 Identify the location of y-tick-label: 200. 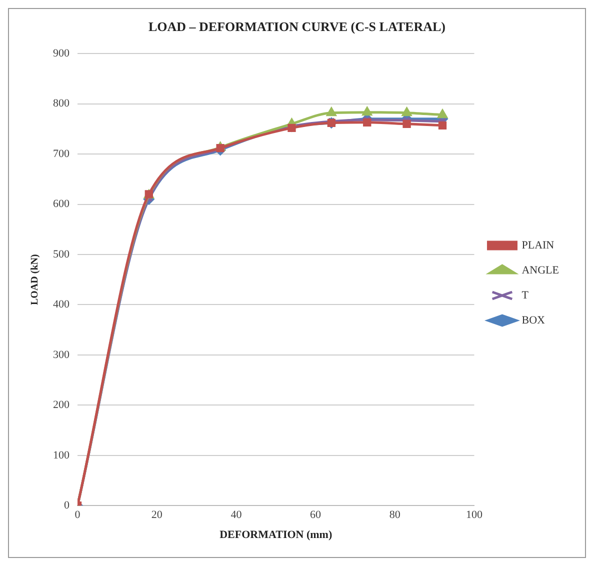
(61, 405).